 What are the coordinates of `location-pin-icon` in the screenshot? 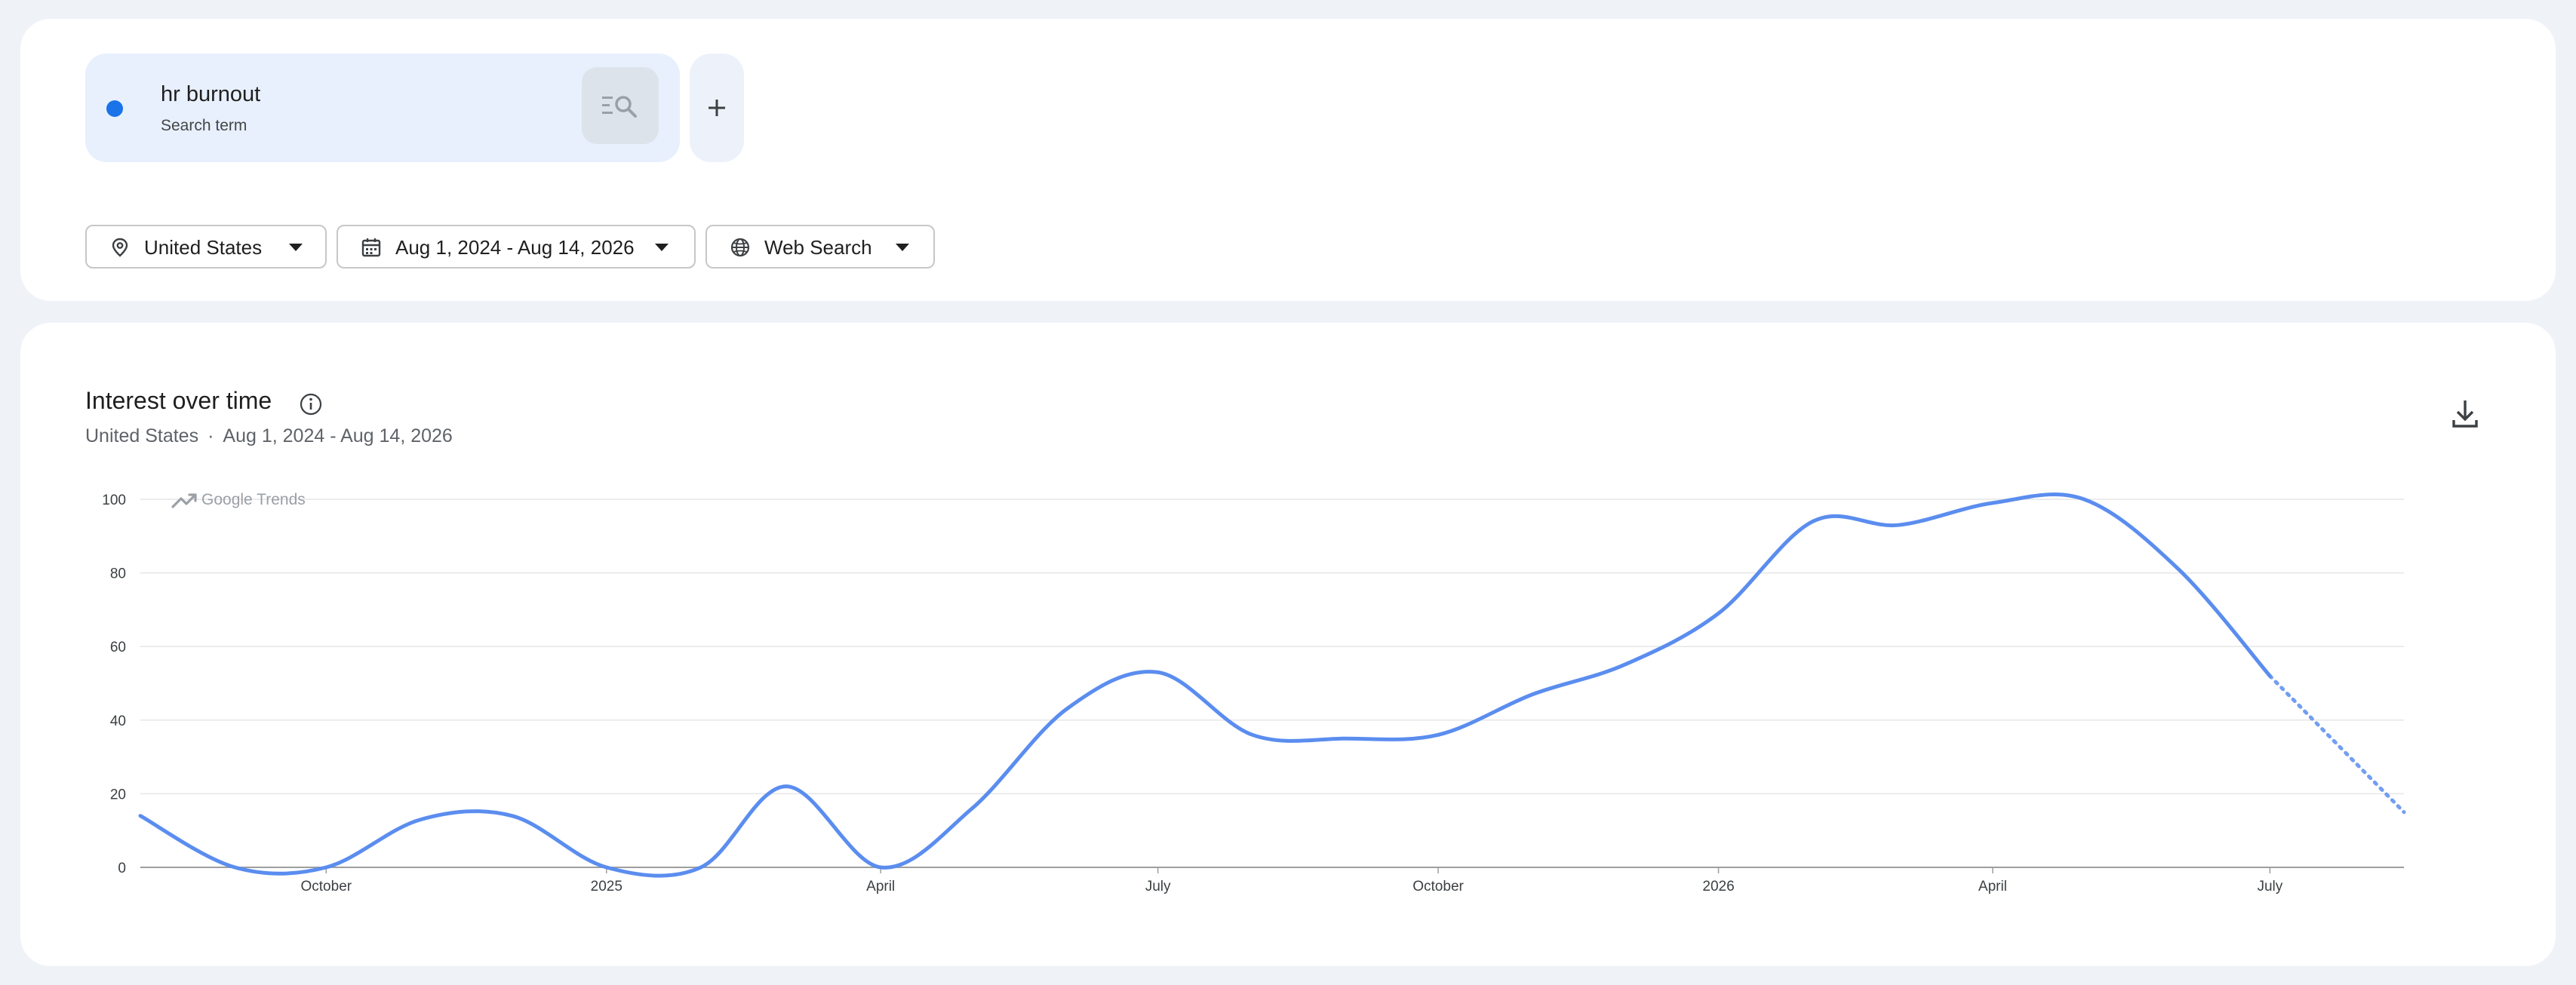 It's located at (120, 247).